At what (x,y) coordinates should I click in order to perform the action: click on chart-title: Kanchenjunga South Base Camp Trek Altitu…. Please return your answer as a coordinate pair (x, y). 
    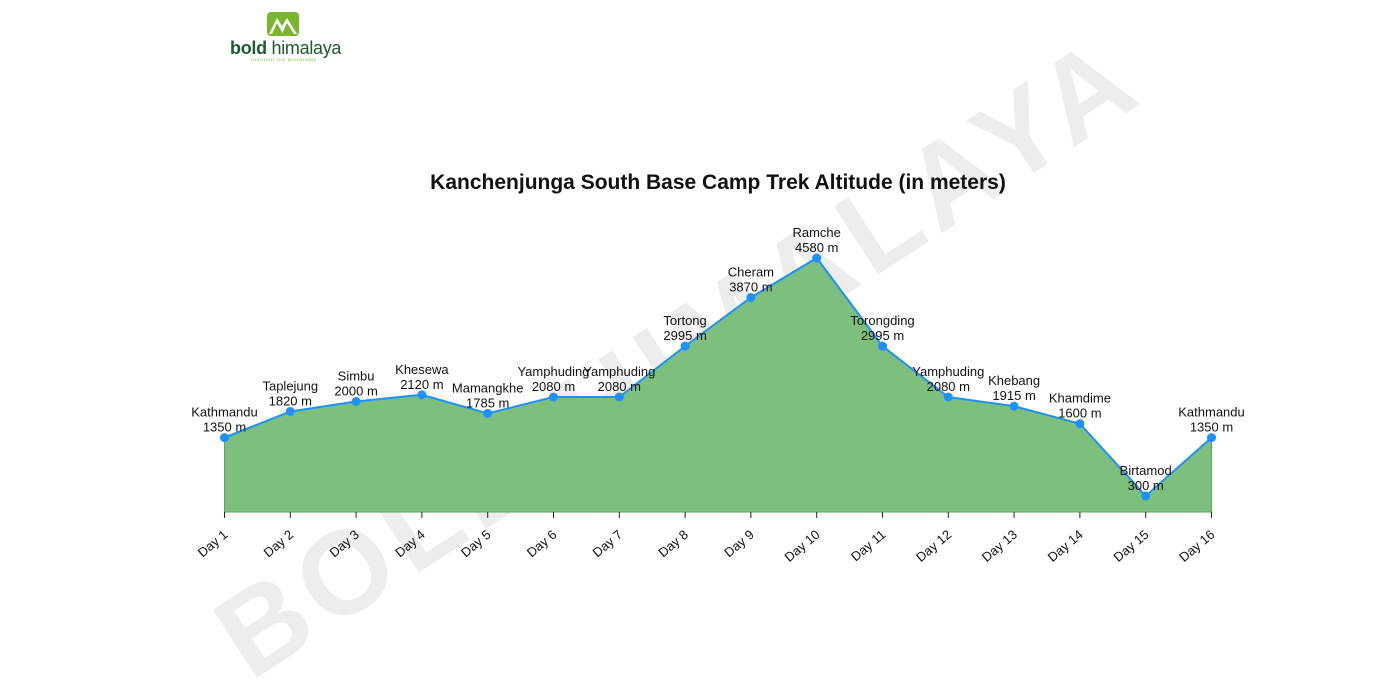
    Looking at the image, I should click on (718, 182).